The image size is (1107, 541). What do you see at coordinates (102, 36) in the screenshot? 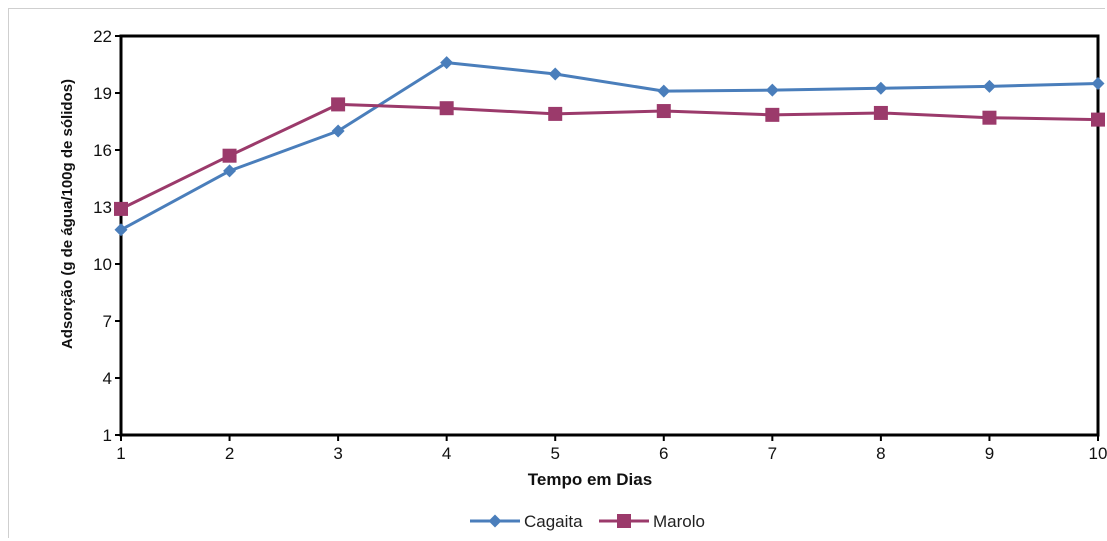
I see `y-tick-label: 22` at bounding box center [102, 36].